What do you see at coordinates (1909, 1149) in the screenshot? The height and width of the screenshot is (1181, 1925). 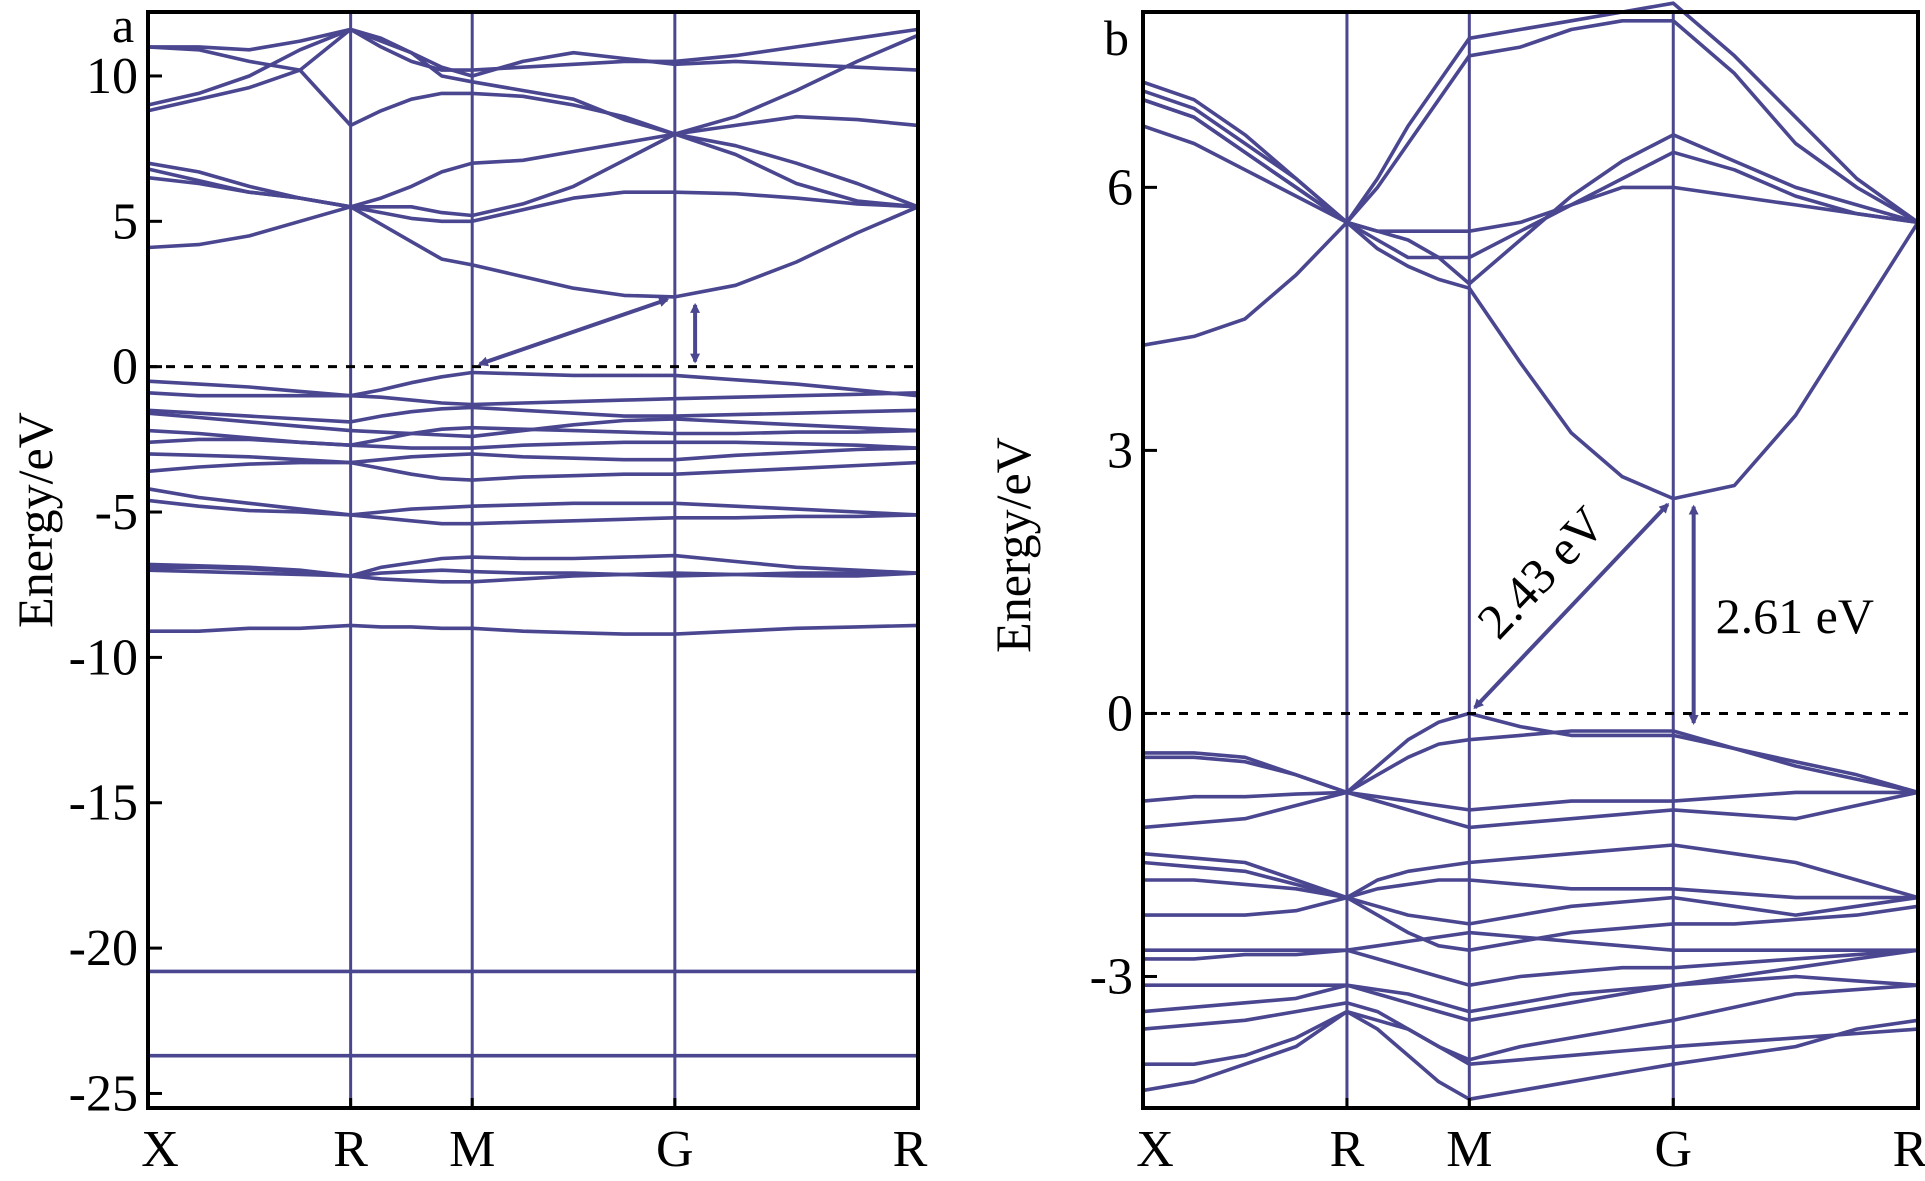 I see `panel-b-xtick-label-4: R` at bounding box center [1909, 1149].